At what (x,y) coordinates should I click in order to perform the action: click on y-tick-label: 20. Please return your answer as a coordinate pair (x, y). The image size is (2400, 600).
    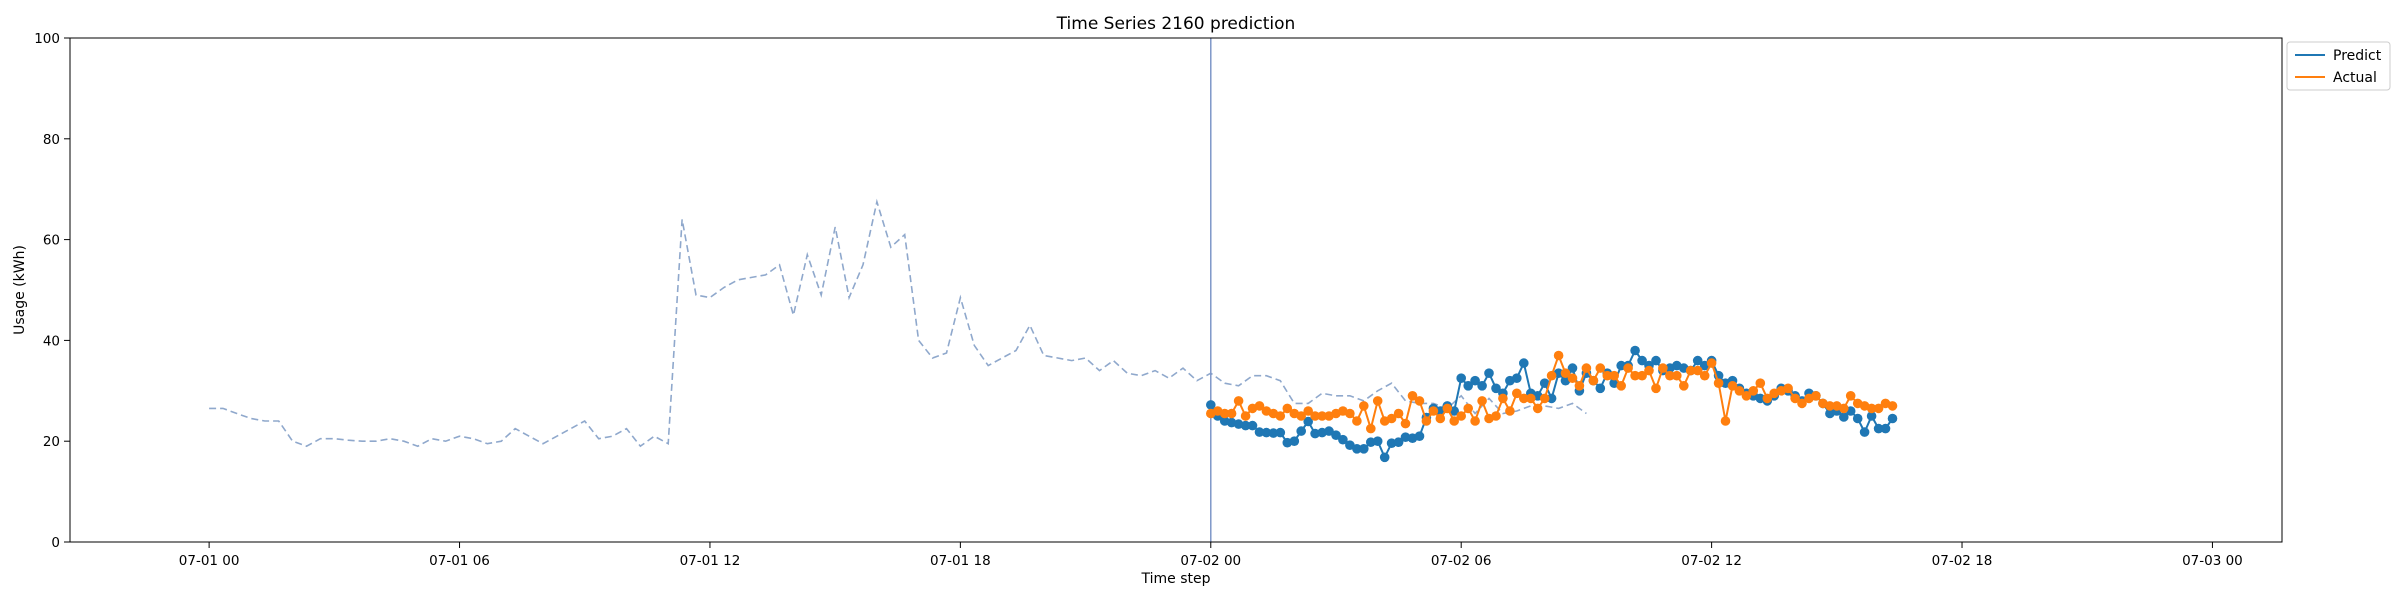
    Looking at the image, I should click on (51, 442).